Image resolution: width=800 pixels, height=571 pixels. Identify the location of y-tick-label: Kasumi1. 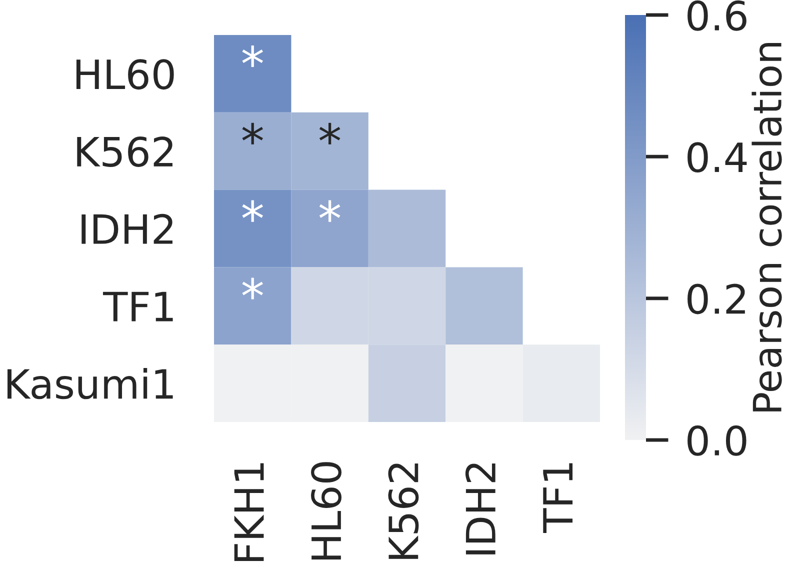
(90, 384).